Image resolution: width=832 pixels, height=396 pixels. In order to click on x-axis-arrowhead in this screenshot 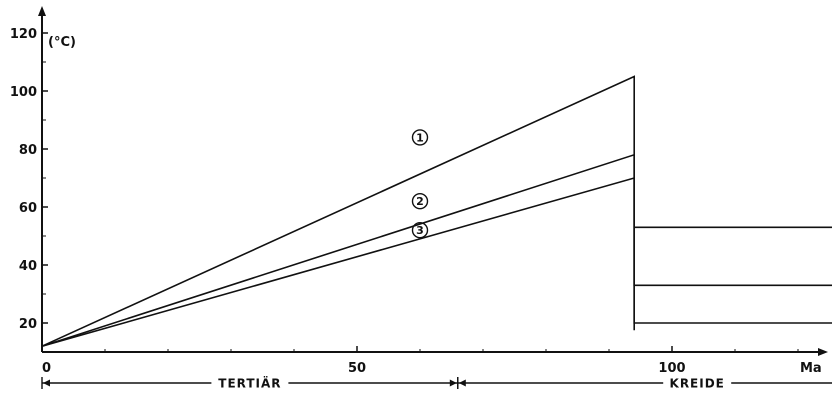, I will do `click(823, 352)`.